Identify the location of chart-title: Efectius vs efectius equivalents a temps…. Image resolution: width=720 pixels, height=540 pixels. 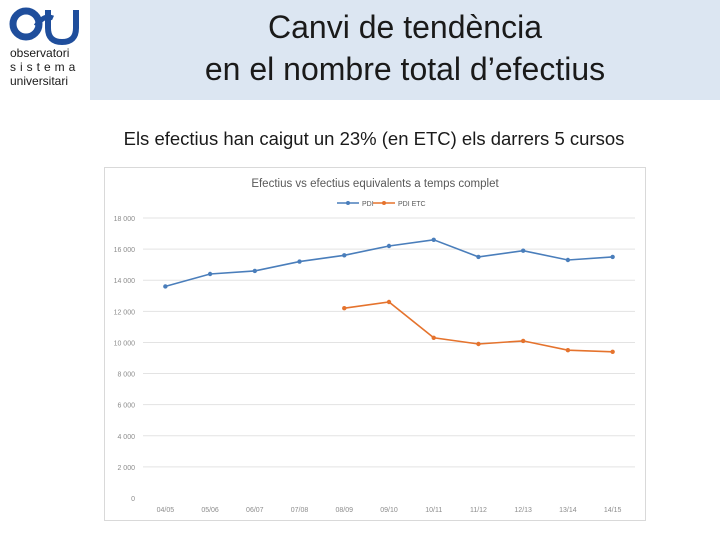
(375, 184).